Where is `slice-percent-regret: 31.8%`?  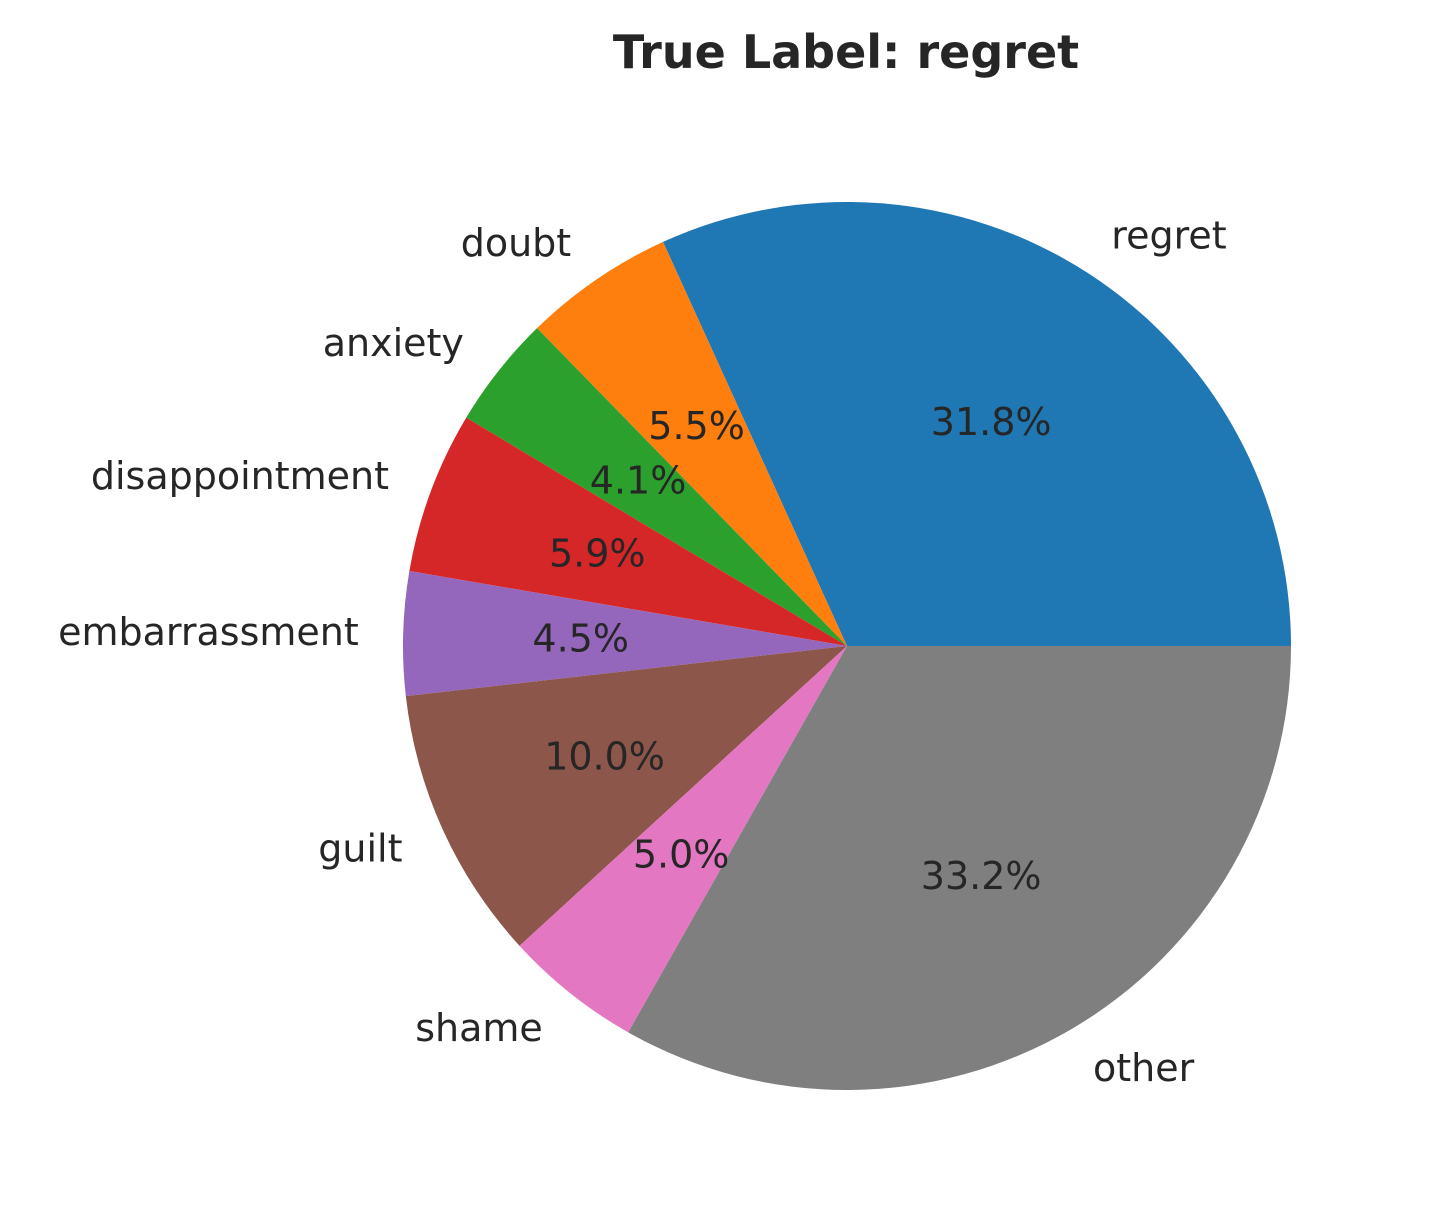
slice-percent-regret: 31.8% is located at coordinates (991, 422).